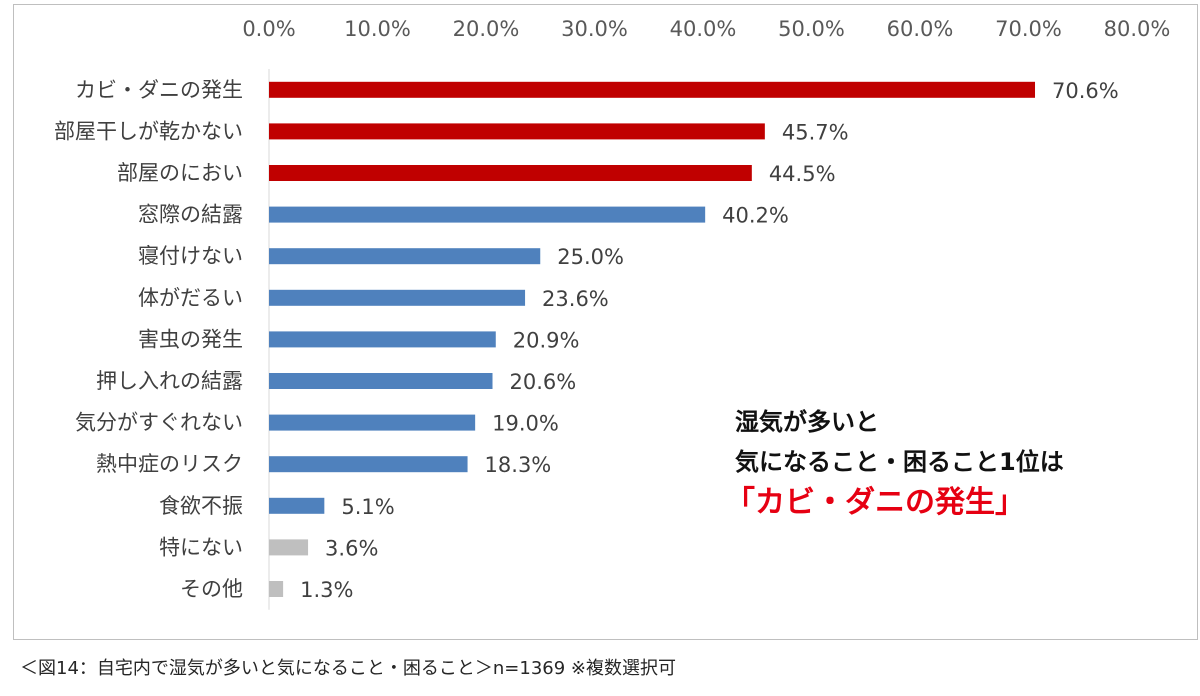 This screenshot has width=1200, height=696. I want to click on value-label: 19.0%, so click(525, 424).